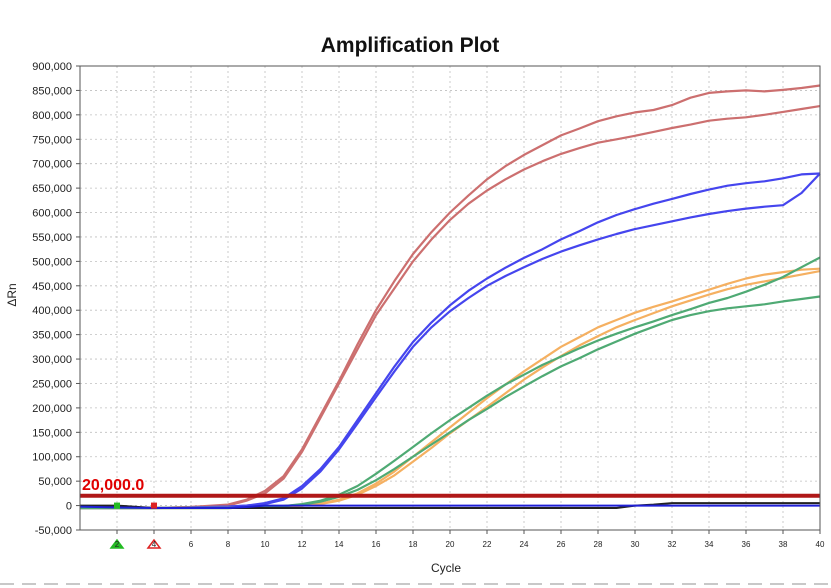  What do you see at coordinates (470, 539) in the screenshot?
I see `x-axis-ticks: 2 4 6 8 10 12 14 16 18 20 22 24 26 28 30 32 34 36 38 40` at bounding box center [470, 539].